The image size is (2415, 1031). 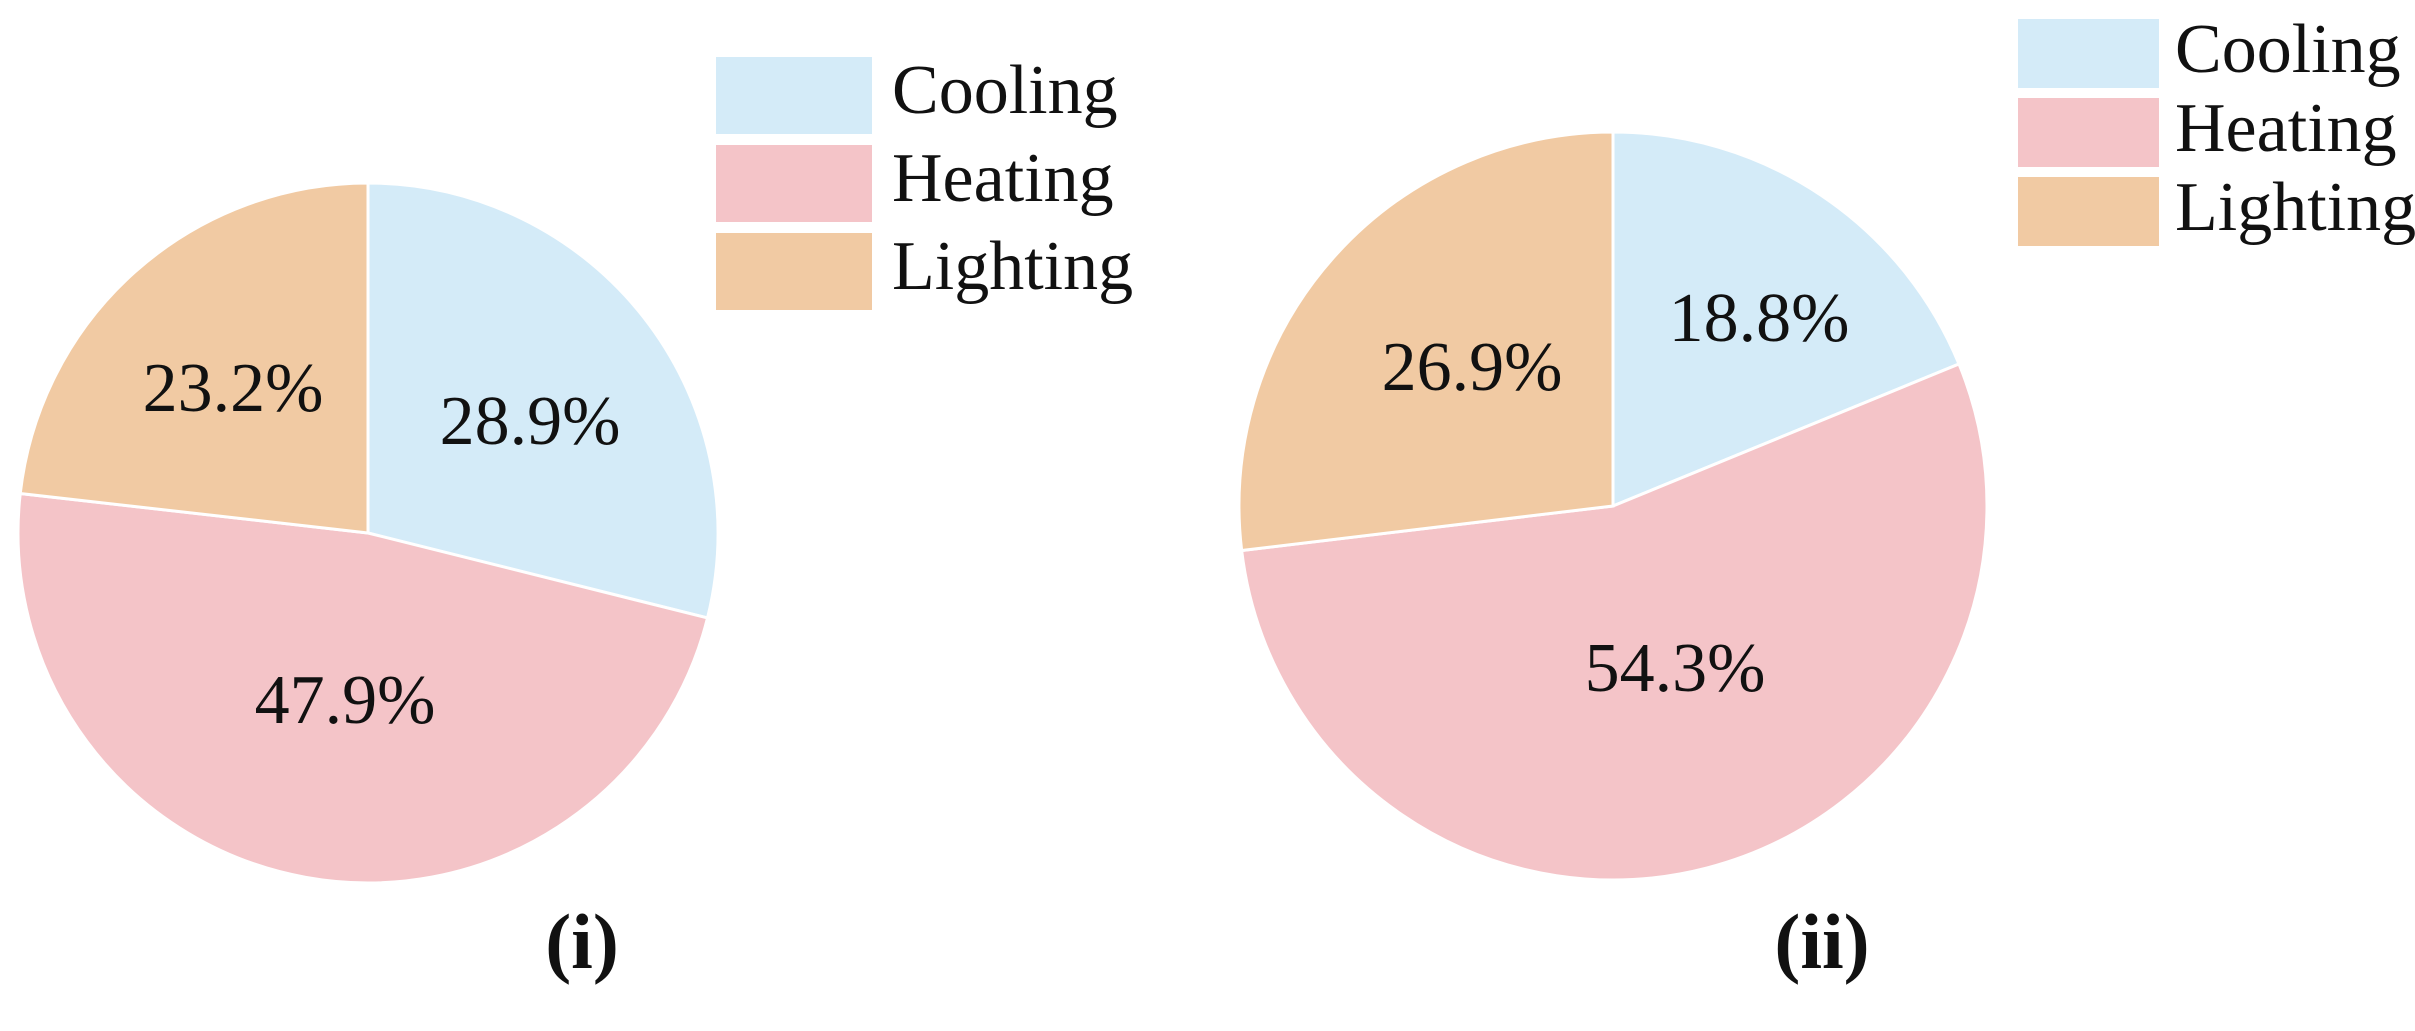 What do you see at coordinates (2088, 53) in the screenshot?
I see `pie-ii-legend-swatch-cooling` at bounding box center [2088, 53].